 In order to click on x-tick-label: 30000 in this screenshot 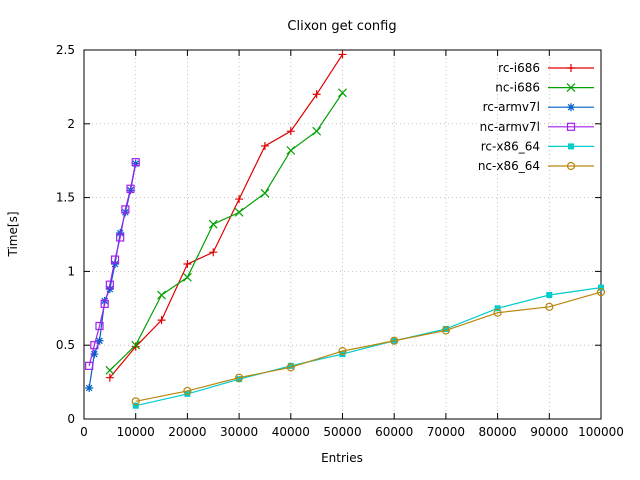, I will do `click(239, 432)`.